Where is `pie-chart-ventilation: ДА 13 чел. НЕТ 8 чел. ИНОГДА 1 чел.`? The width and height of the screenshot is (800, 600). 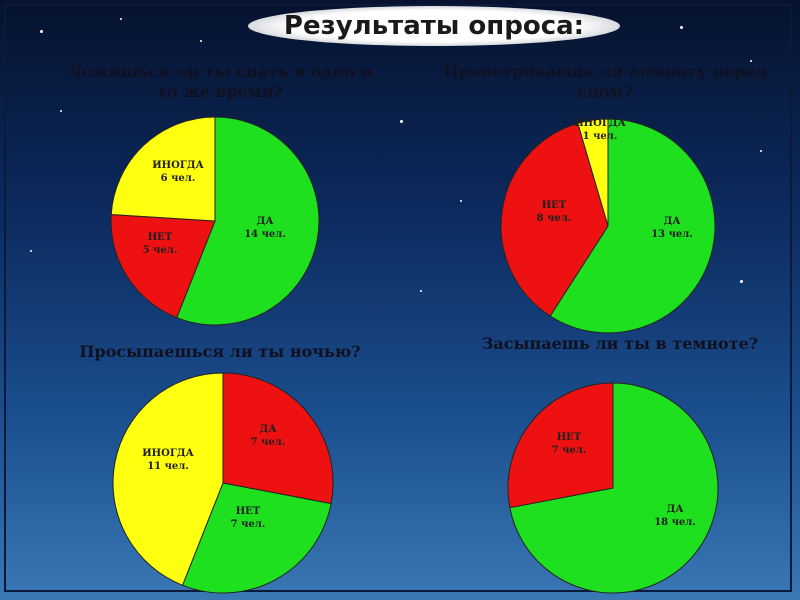 pie-chart-ventilation: ДА 13 чел. НЕТ 8 чел. ИНОГДА 1 чел. is located at coordinates (608, 226).